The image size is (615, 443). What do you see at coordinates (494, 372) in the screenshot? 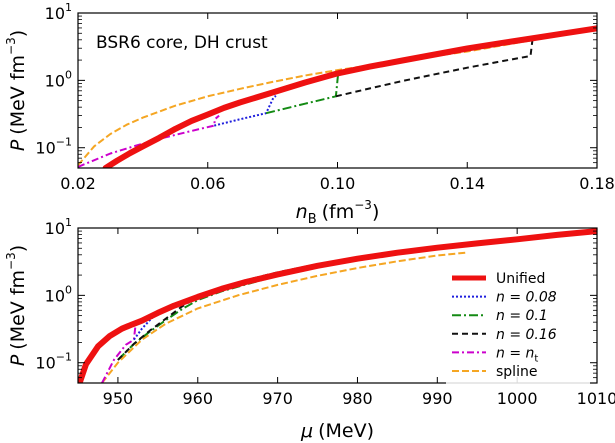
I see `legend-entry-spline: spline` at bounding box center [494, 372].